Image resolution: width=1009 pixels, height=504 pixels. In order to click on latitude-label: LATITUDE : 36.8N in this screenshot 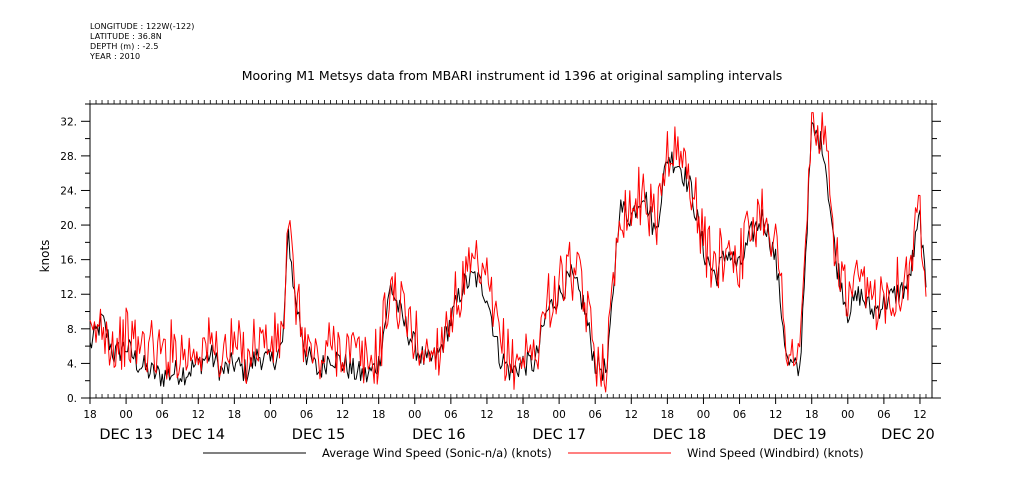, I will do `click(126, 36)`.